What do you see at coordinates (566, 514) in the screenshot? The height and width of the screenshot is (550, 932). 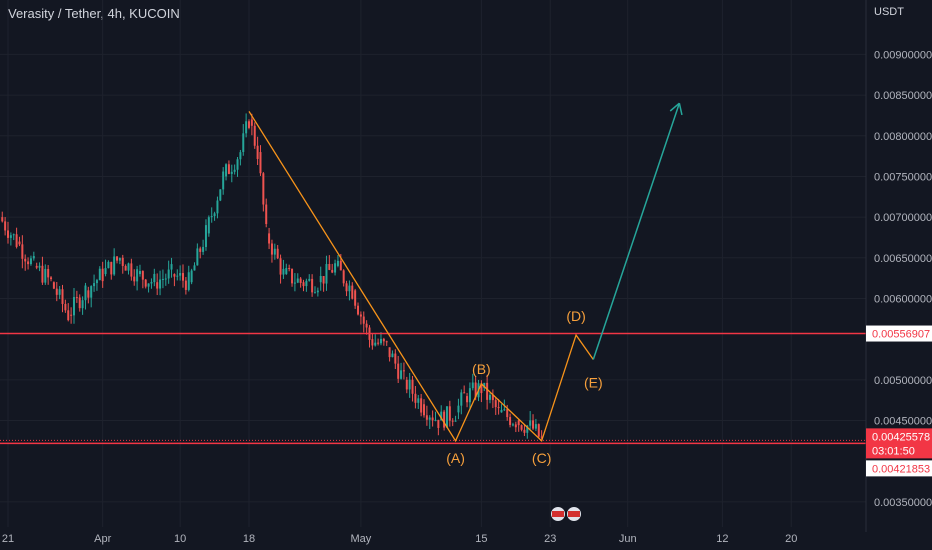 I see `event-flags` at bounding box center [566, 514].